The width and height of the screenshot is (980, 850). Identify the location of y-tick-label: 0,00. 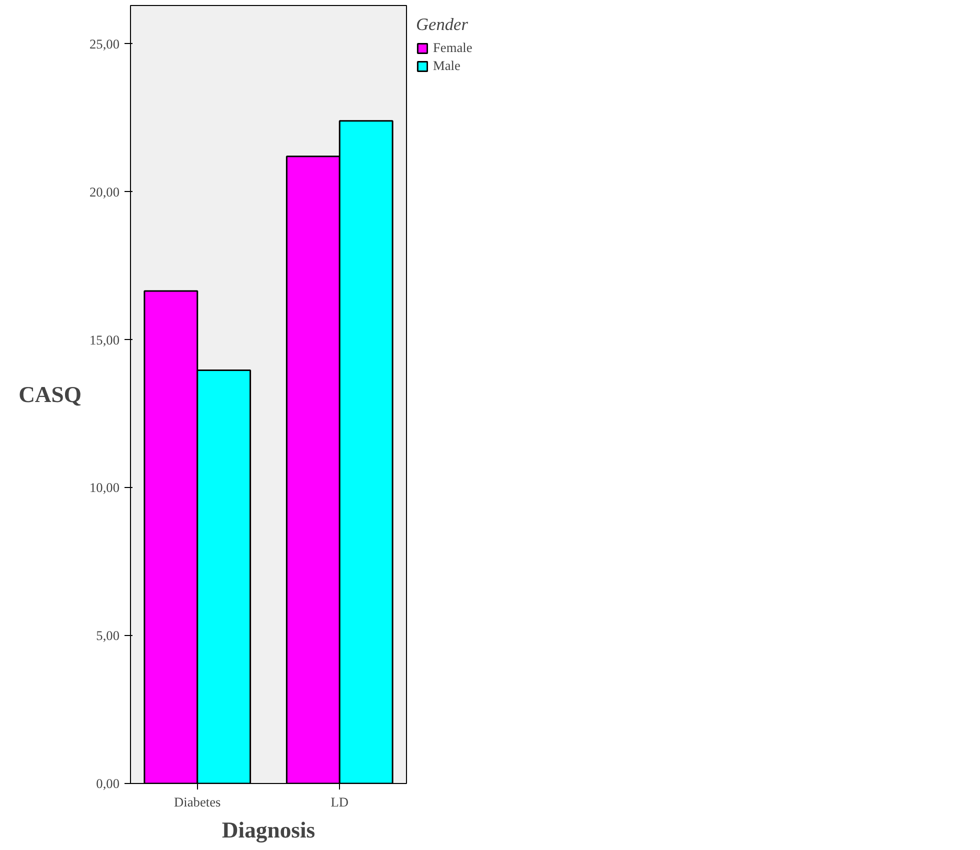
(108, 783).